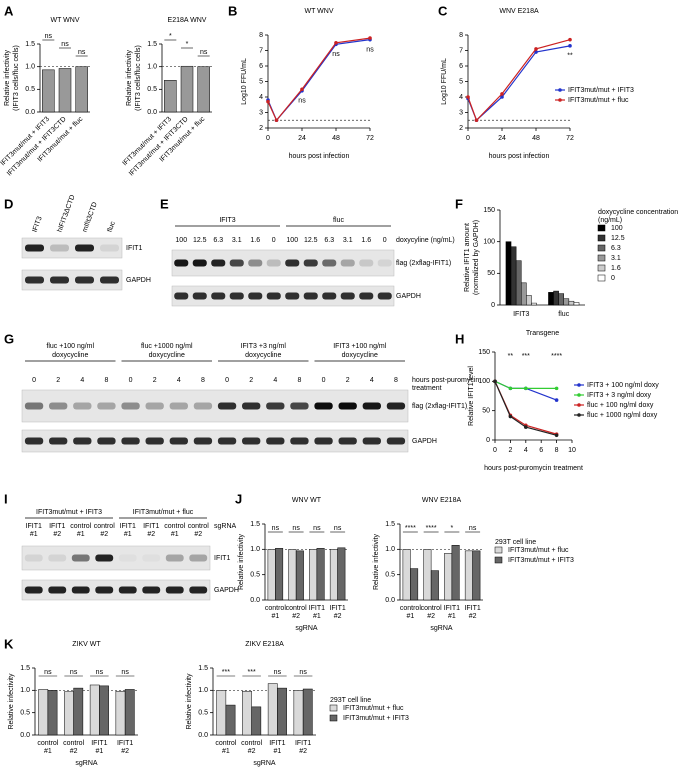 The height and width of the screenshot is (768, 683). I want to click on group-label: fluc +1000 ng/ml, so click(167, 346).